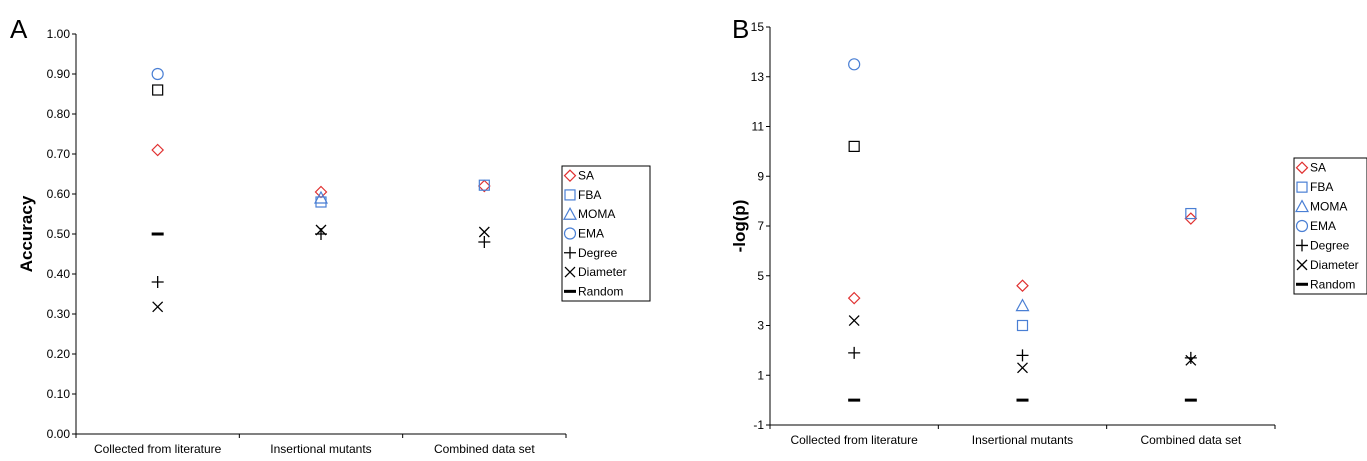  Describe the element at coordinates (26, 233) in the screenshot. I see `y-axis-label: Accuracy` at that location.